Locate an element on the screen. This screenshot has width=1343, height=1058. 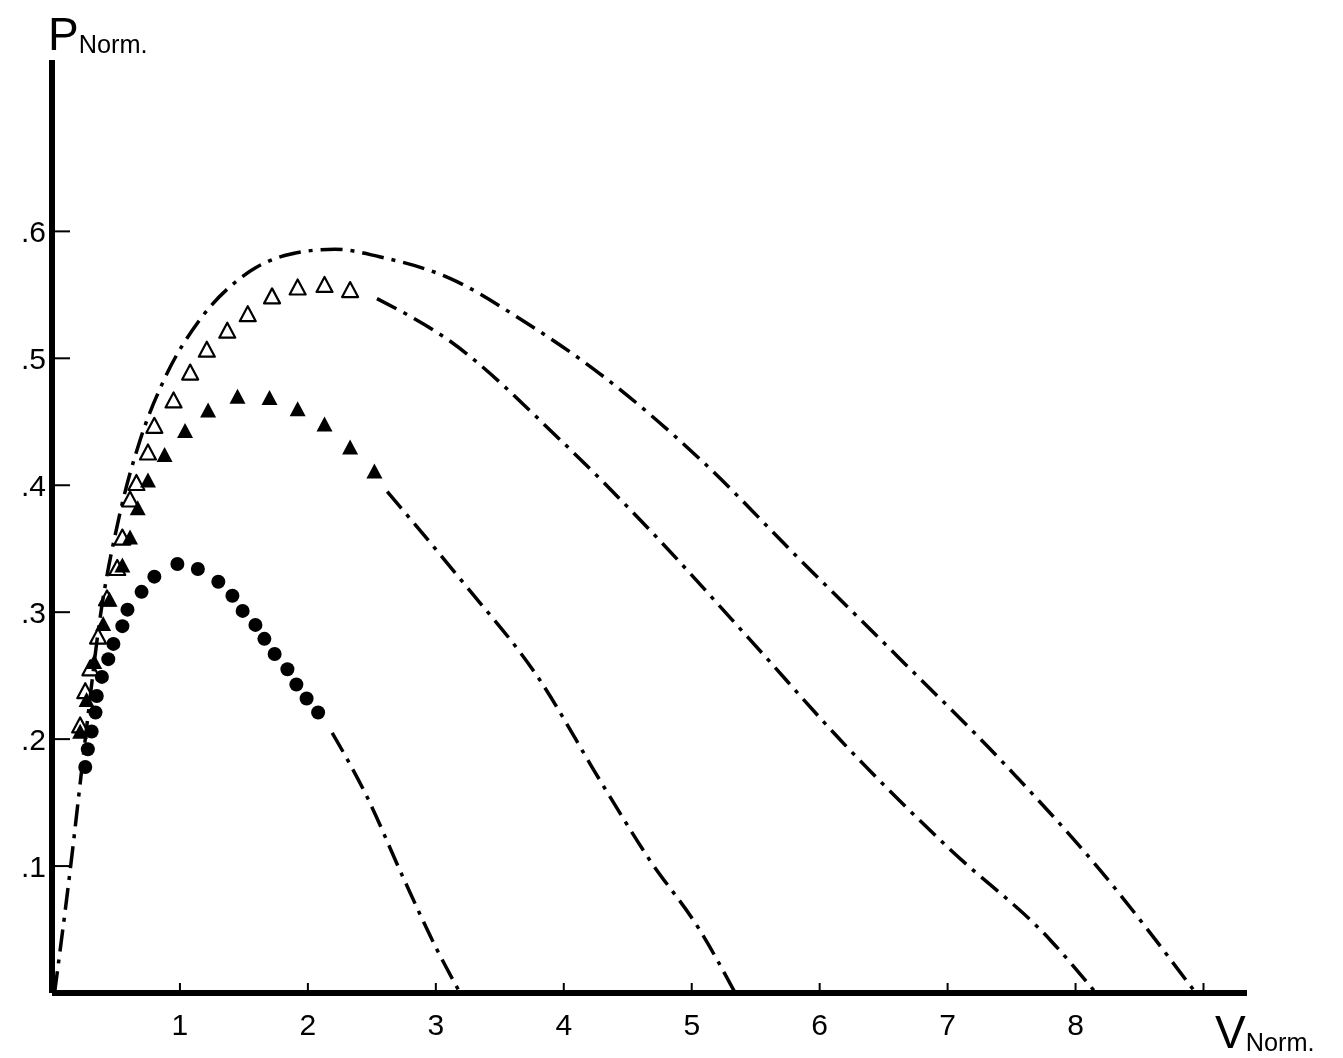
x-tick-label: 6 is located at coordinates (820, 1024).